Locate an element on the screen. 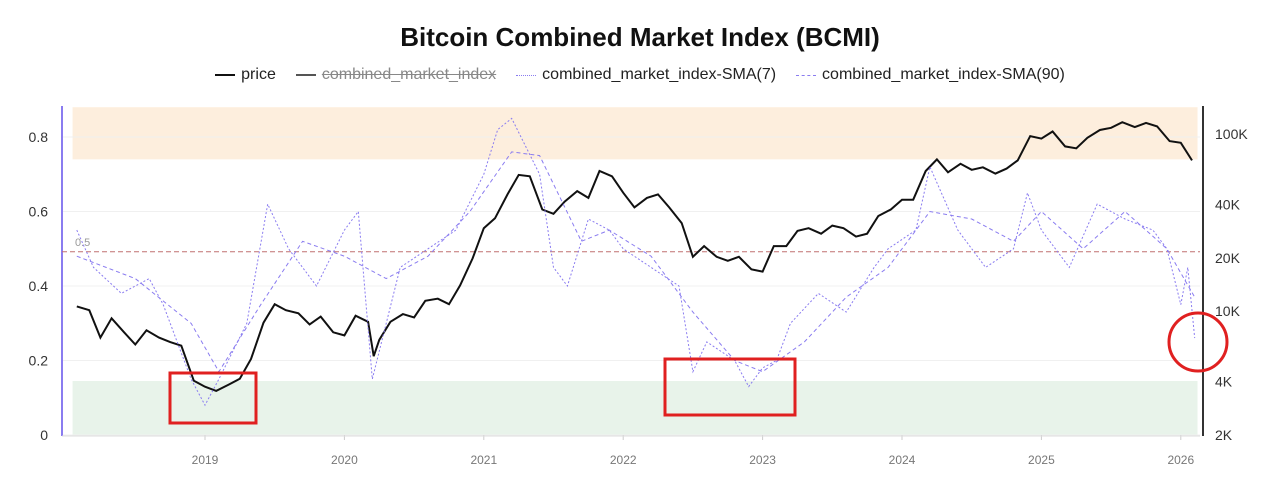  x-tick-label: 2021 is located at coordinates (483, 460).